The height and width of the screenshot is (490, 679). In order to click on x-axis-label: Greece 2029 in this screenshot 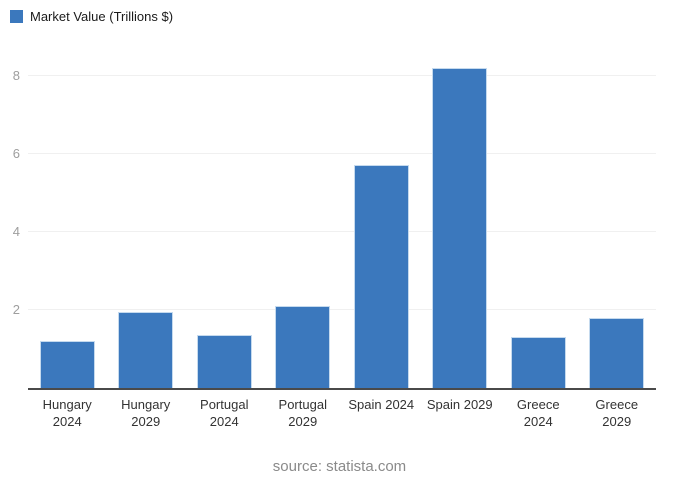, I will do `click(617, 413)`.